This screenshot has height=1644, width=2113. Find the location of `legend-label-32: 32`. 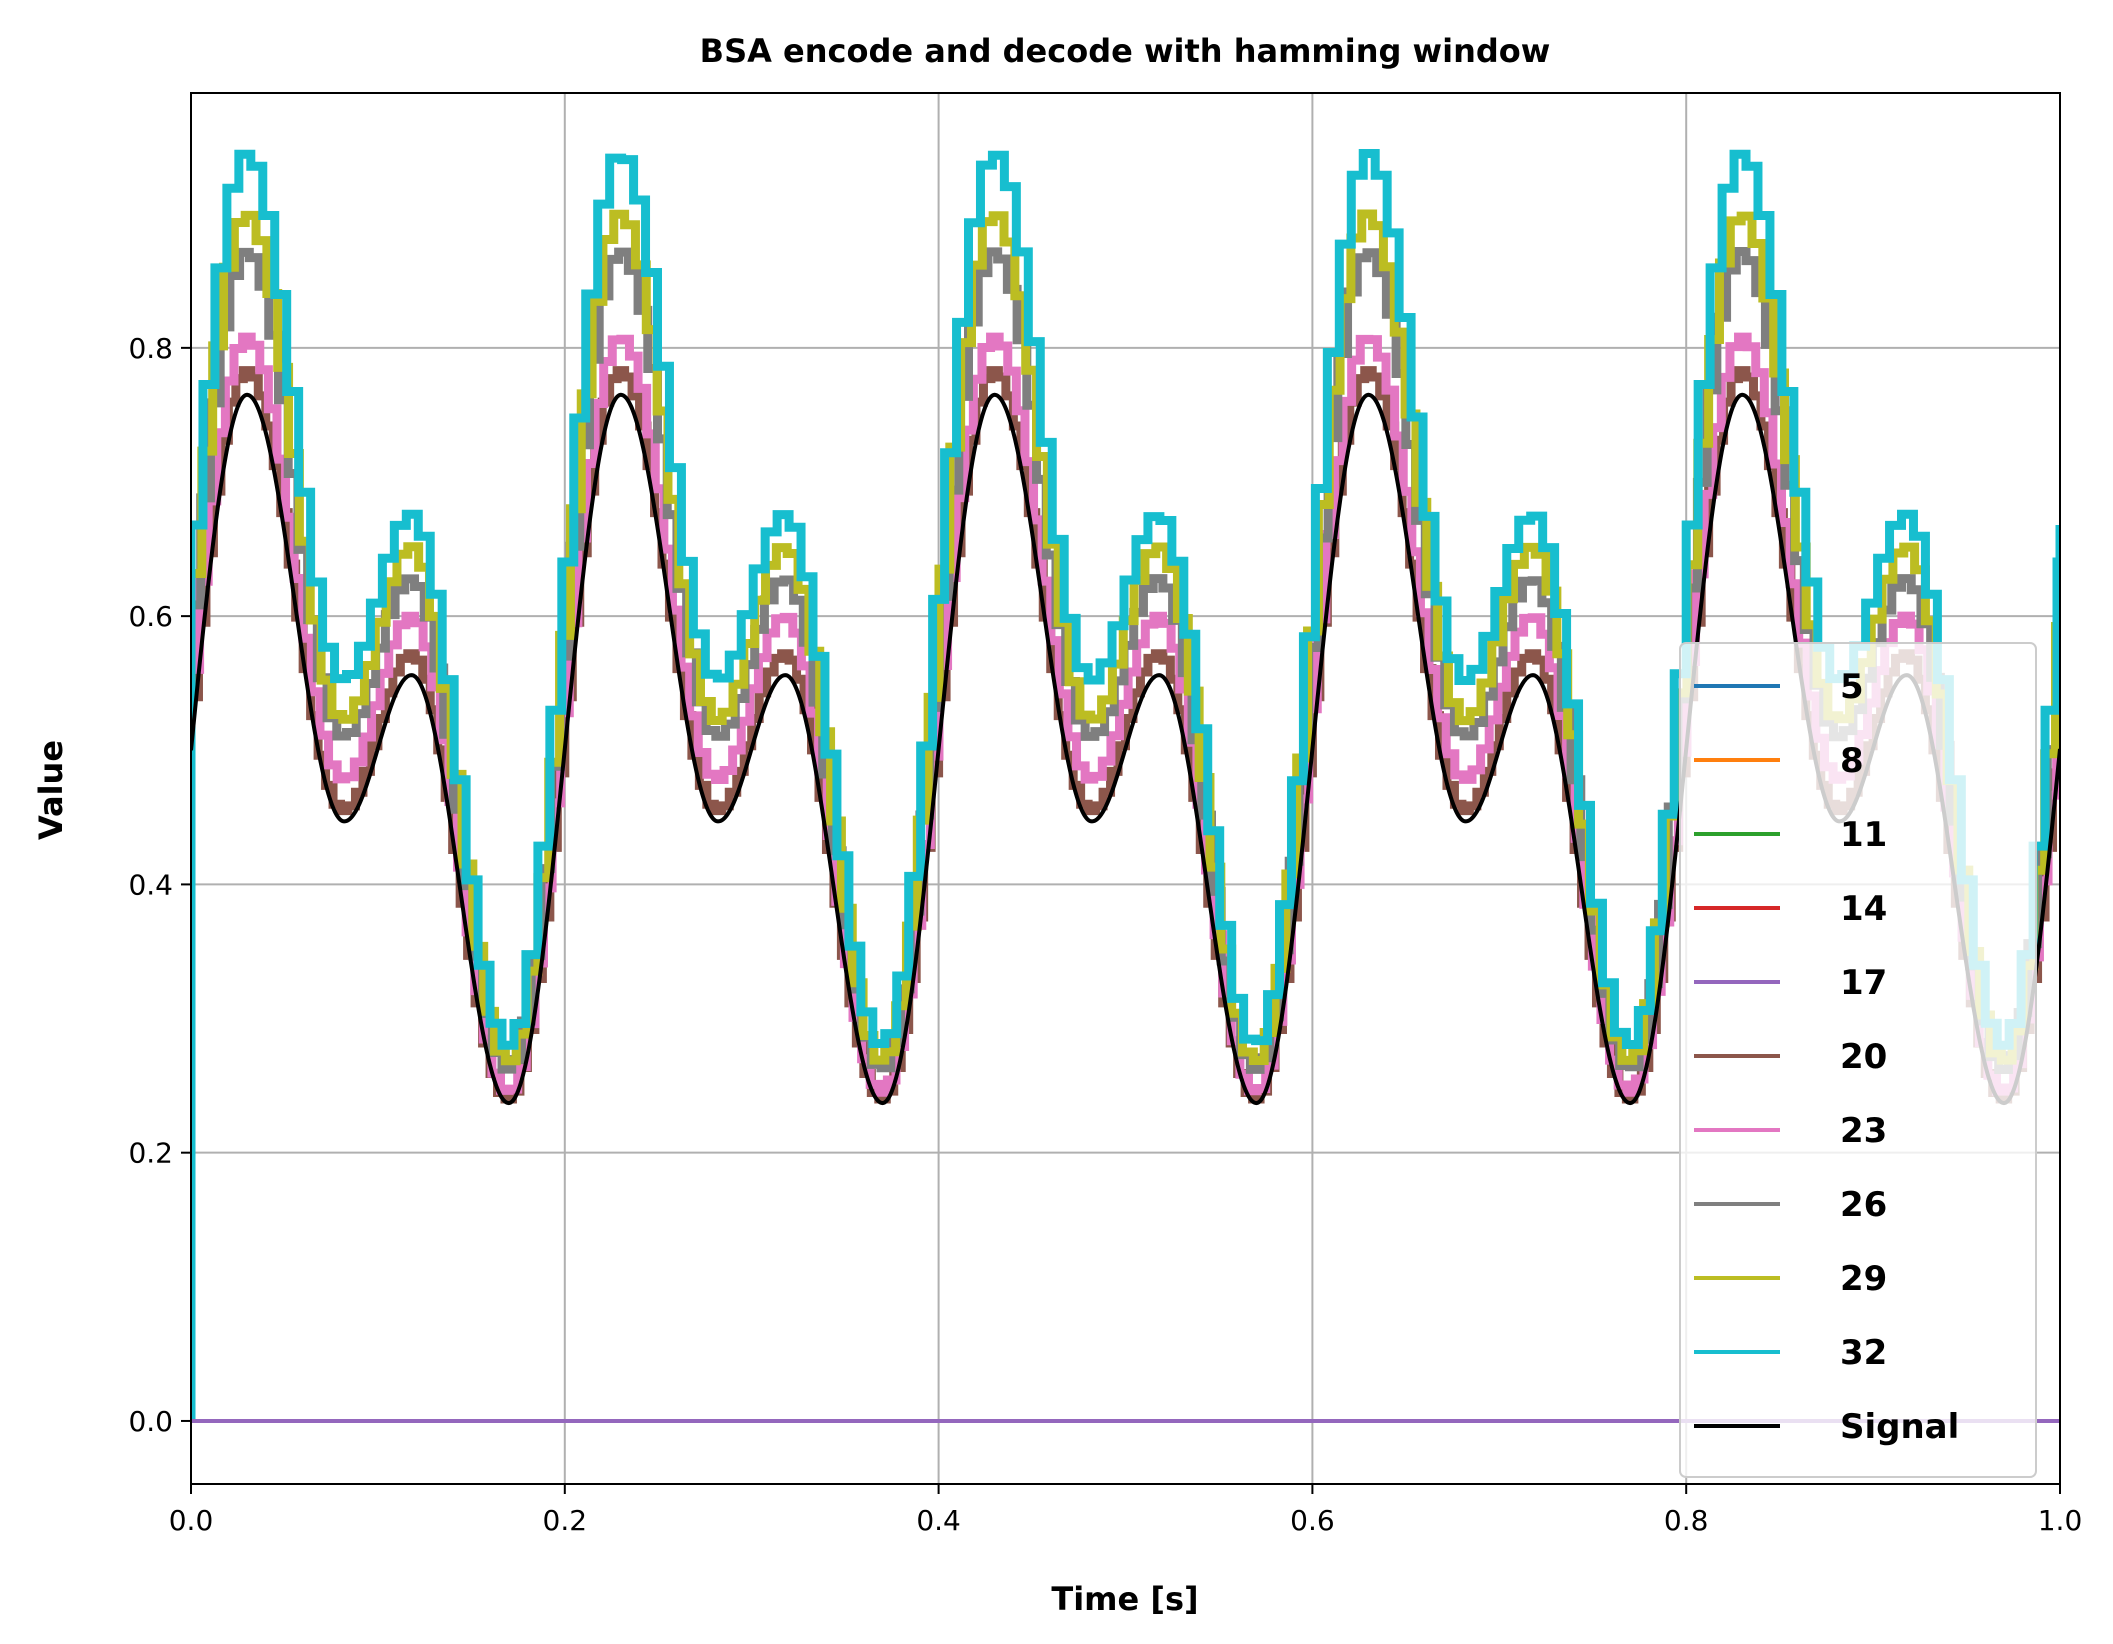

legend-label-32: 32 is located at coordinates (1863, 1353).